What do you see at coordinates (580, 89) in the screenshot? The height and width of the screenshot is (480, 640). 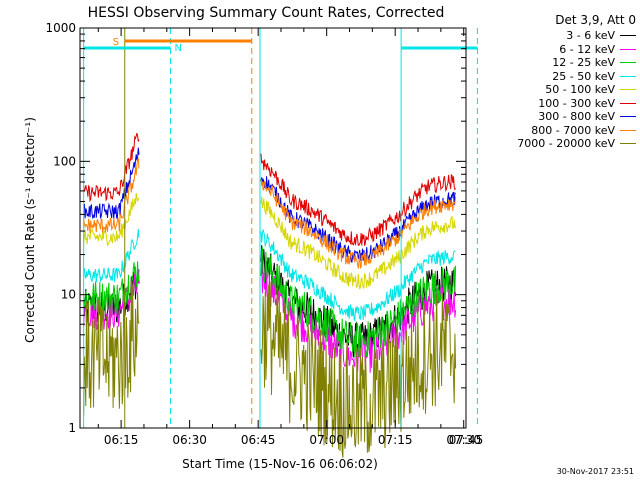 I see `legend-label: 50 - 100 keV` at bounding box center [580, 89].